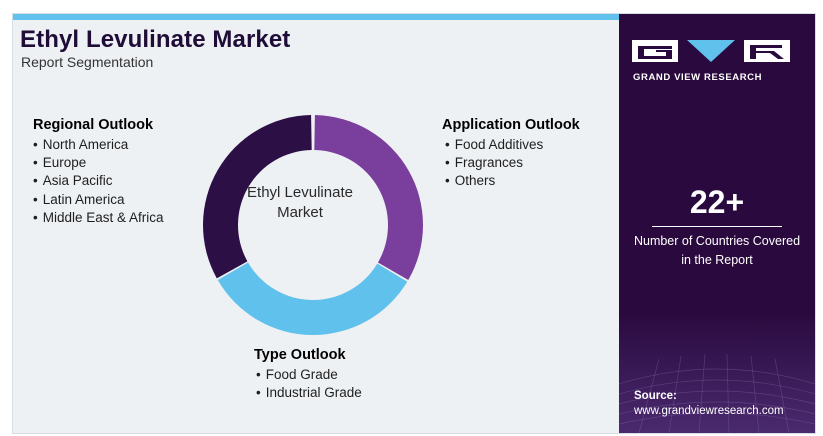 The image size is (823, 436). I want to click on accent-bar, so click(316, 17).